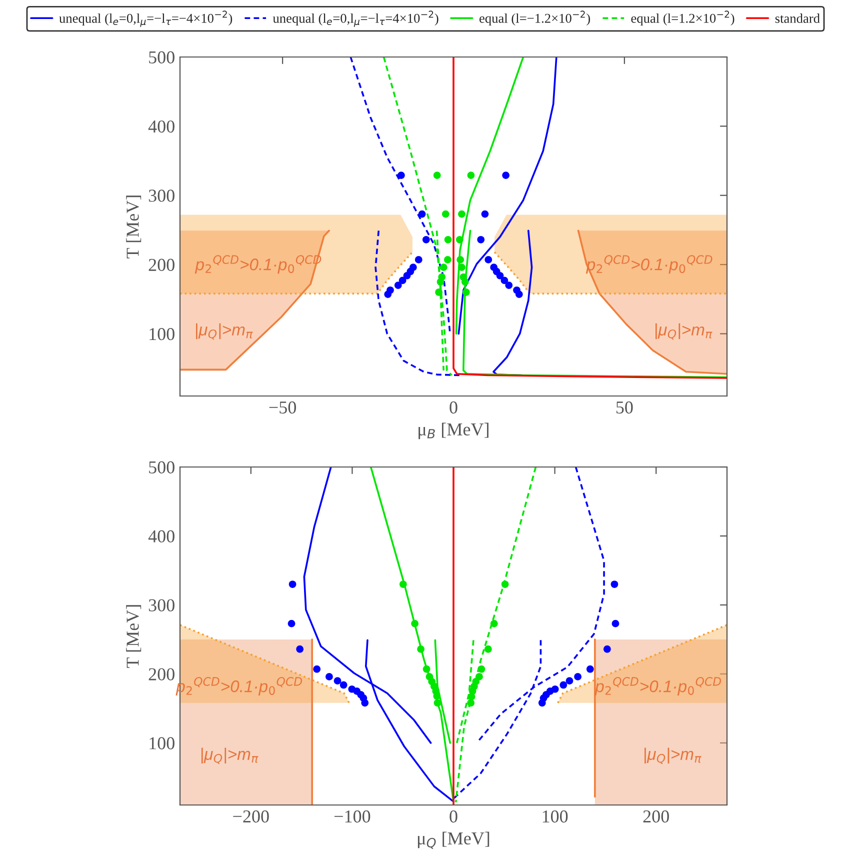 This screenshot has height=867, width=851. I want to click on legend-label: equal (l=−1.2×10$^{−2}$), so click(535, 18).